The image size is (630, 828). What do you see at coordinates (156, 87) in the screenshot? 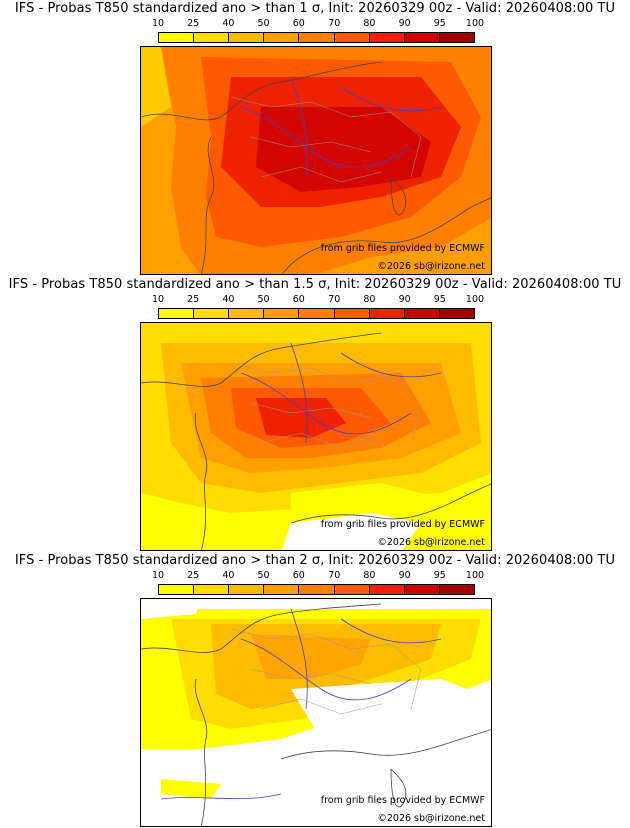
I see `map-fill-northwest` at bounding box center [156, 87].